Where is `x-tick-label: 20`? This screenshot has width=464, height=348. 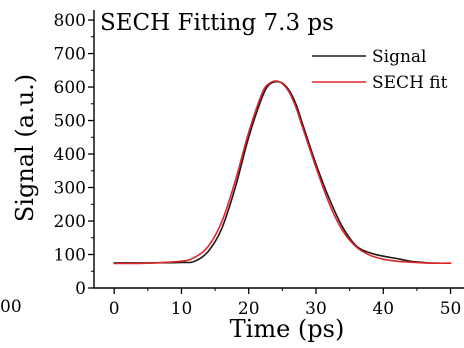
x-tick-label: 20 is located at coordinates (249, 309).